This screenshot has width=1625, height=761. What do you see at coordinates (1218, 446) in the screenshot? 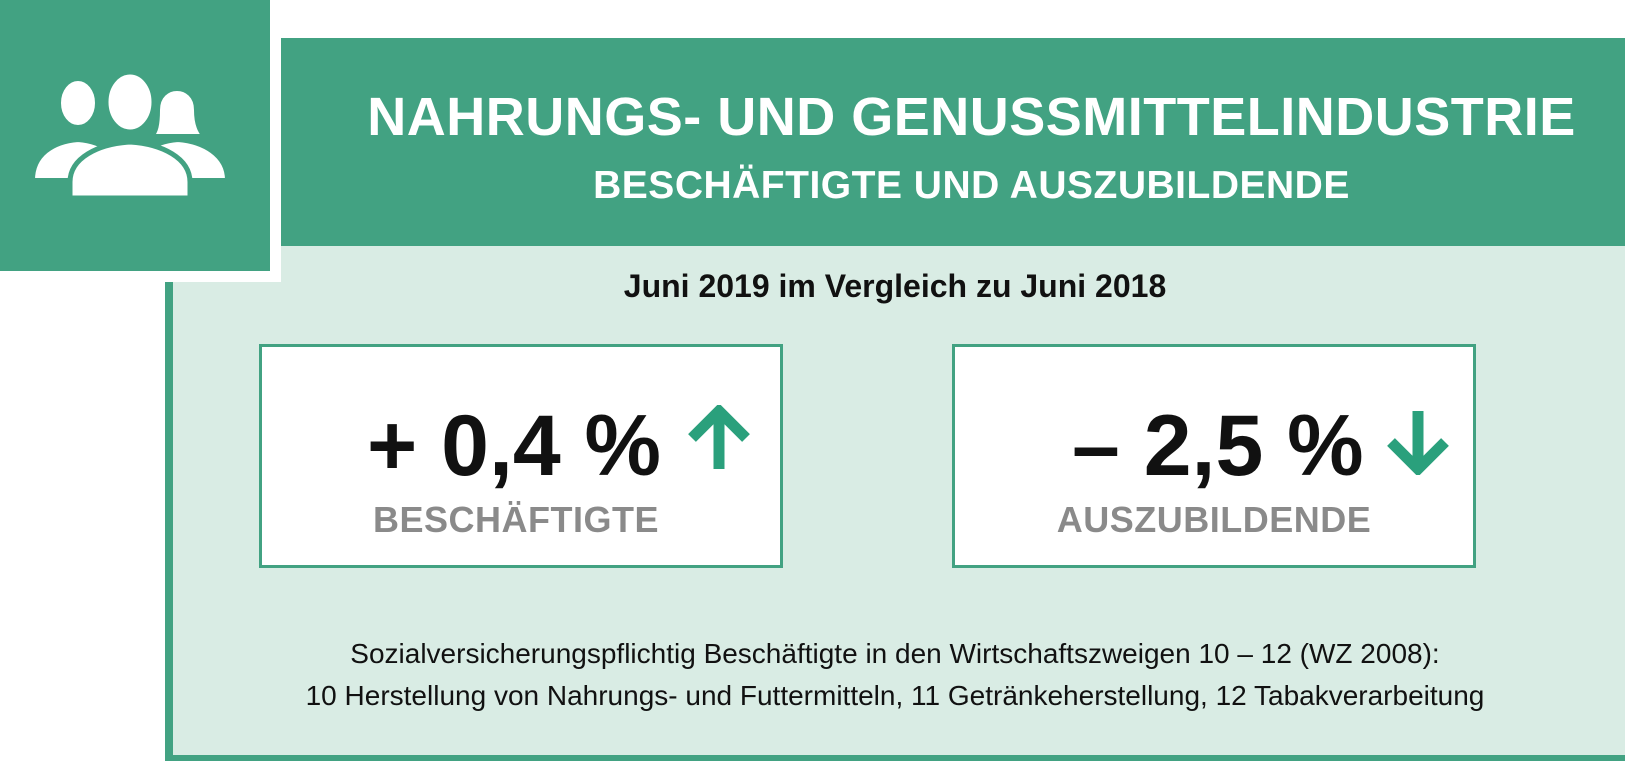
I see `stat-value: – 2,5 %` at bounding box center [1218, 446].